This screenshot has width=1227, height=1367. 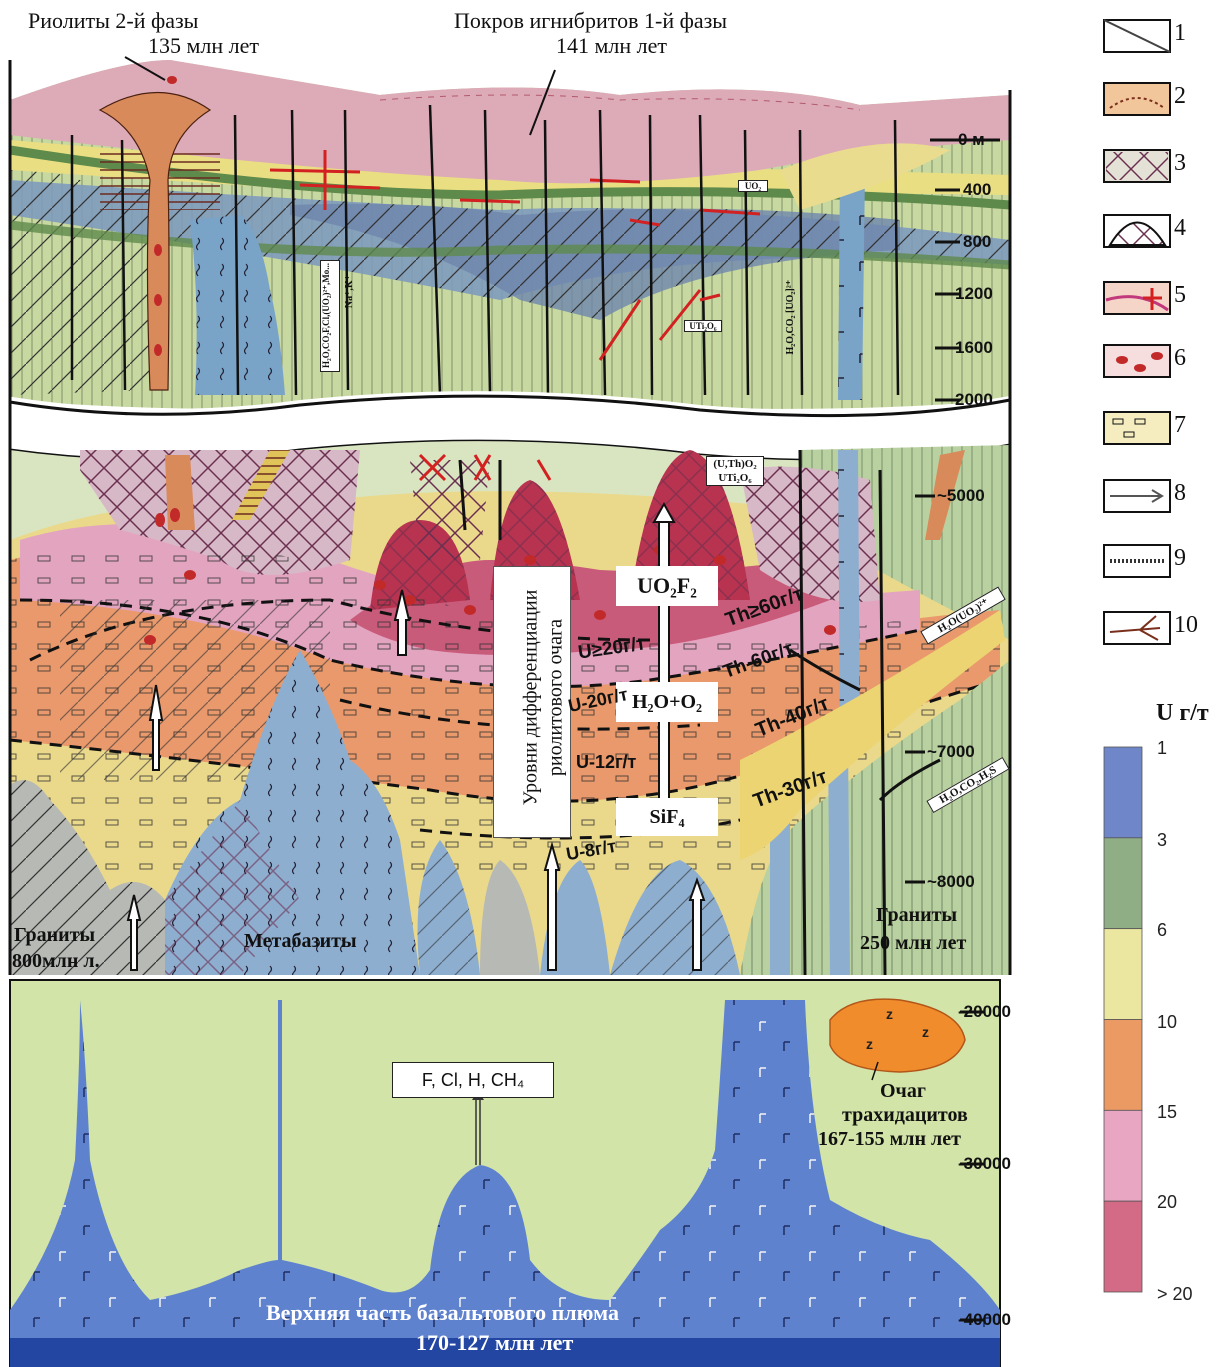 I want to click on rhyolites-label: Риолиты 2-й фазы, so click(x=113, y=20).